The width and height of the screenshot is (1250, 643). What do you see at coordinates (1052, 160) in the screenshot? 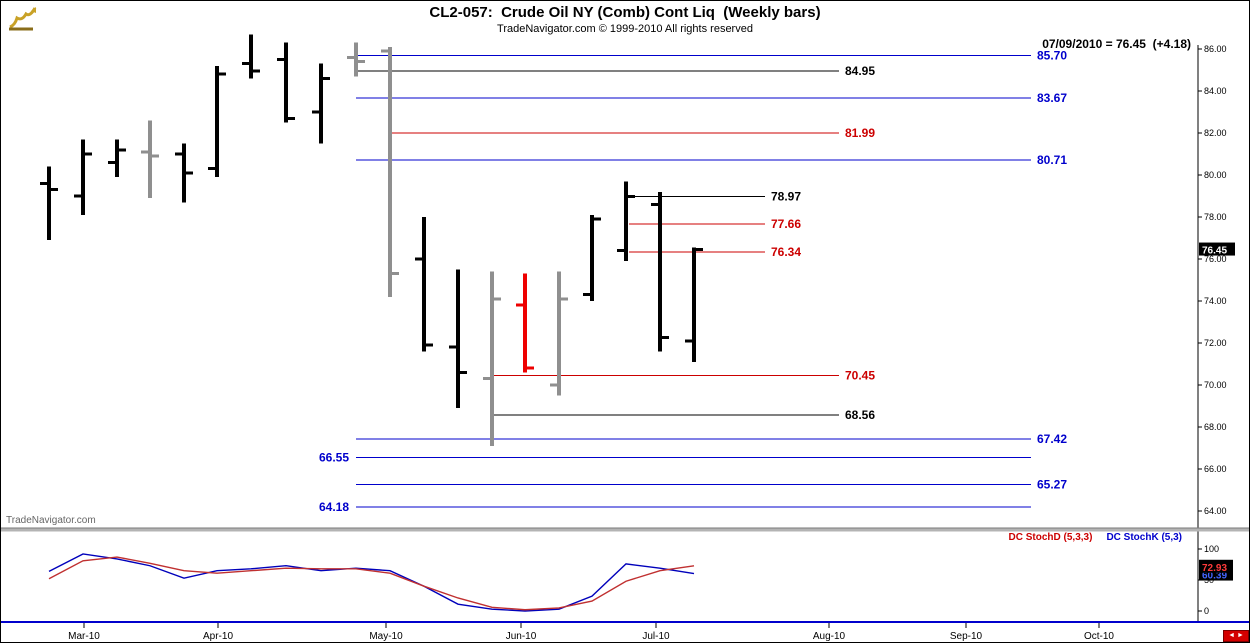
I see `level-price-label: 80.71` at bounding box center [1052, 160].